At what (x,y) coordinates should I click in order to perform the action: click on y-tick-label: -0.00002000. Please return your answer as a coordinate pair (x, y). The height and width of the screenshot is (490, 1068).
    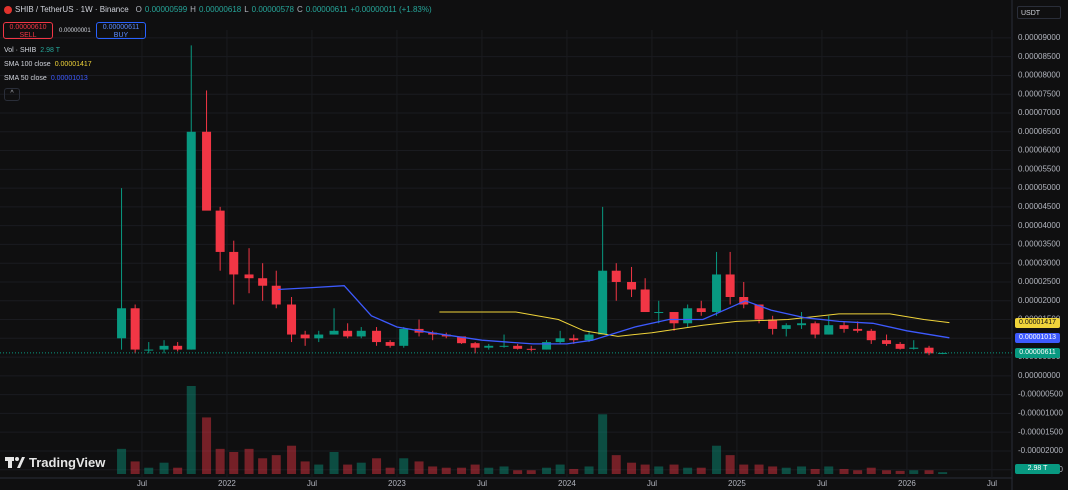
    Looking at the image, I should click on (1040, 450).